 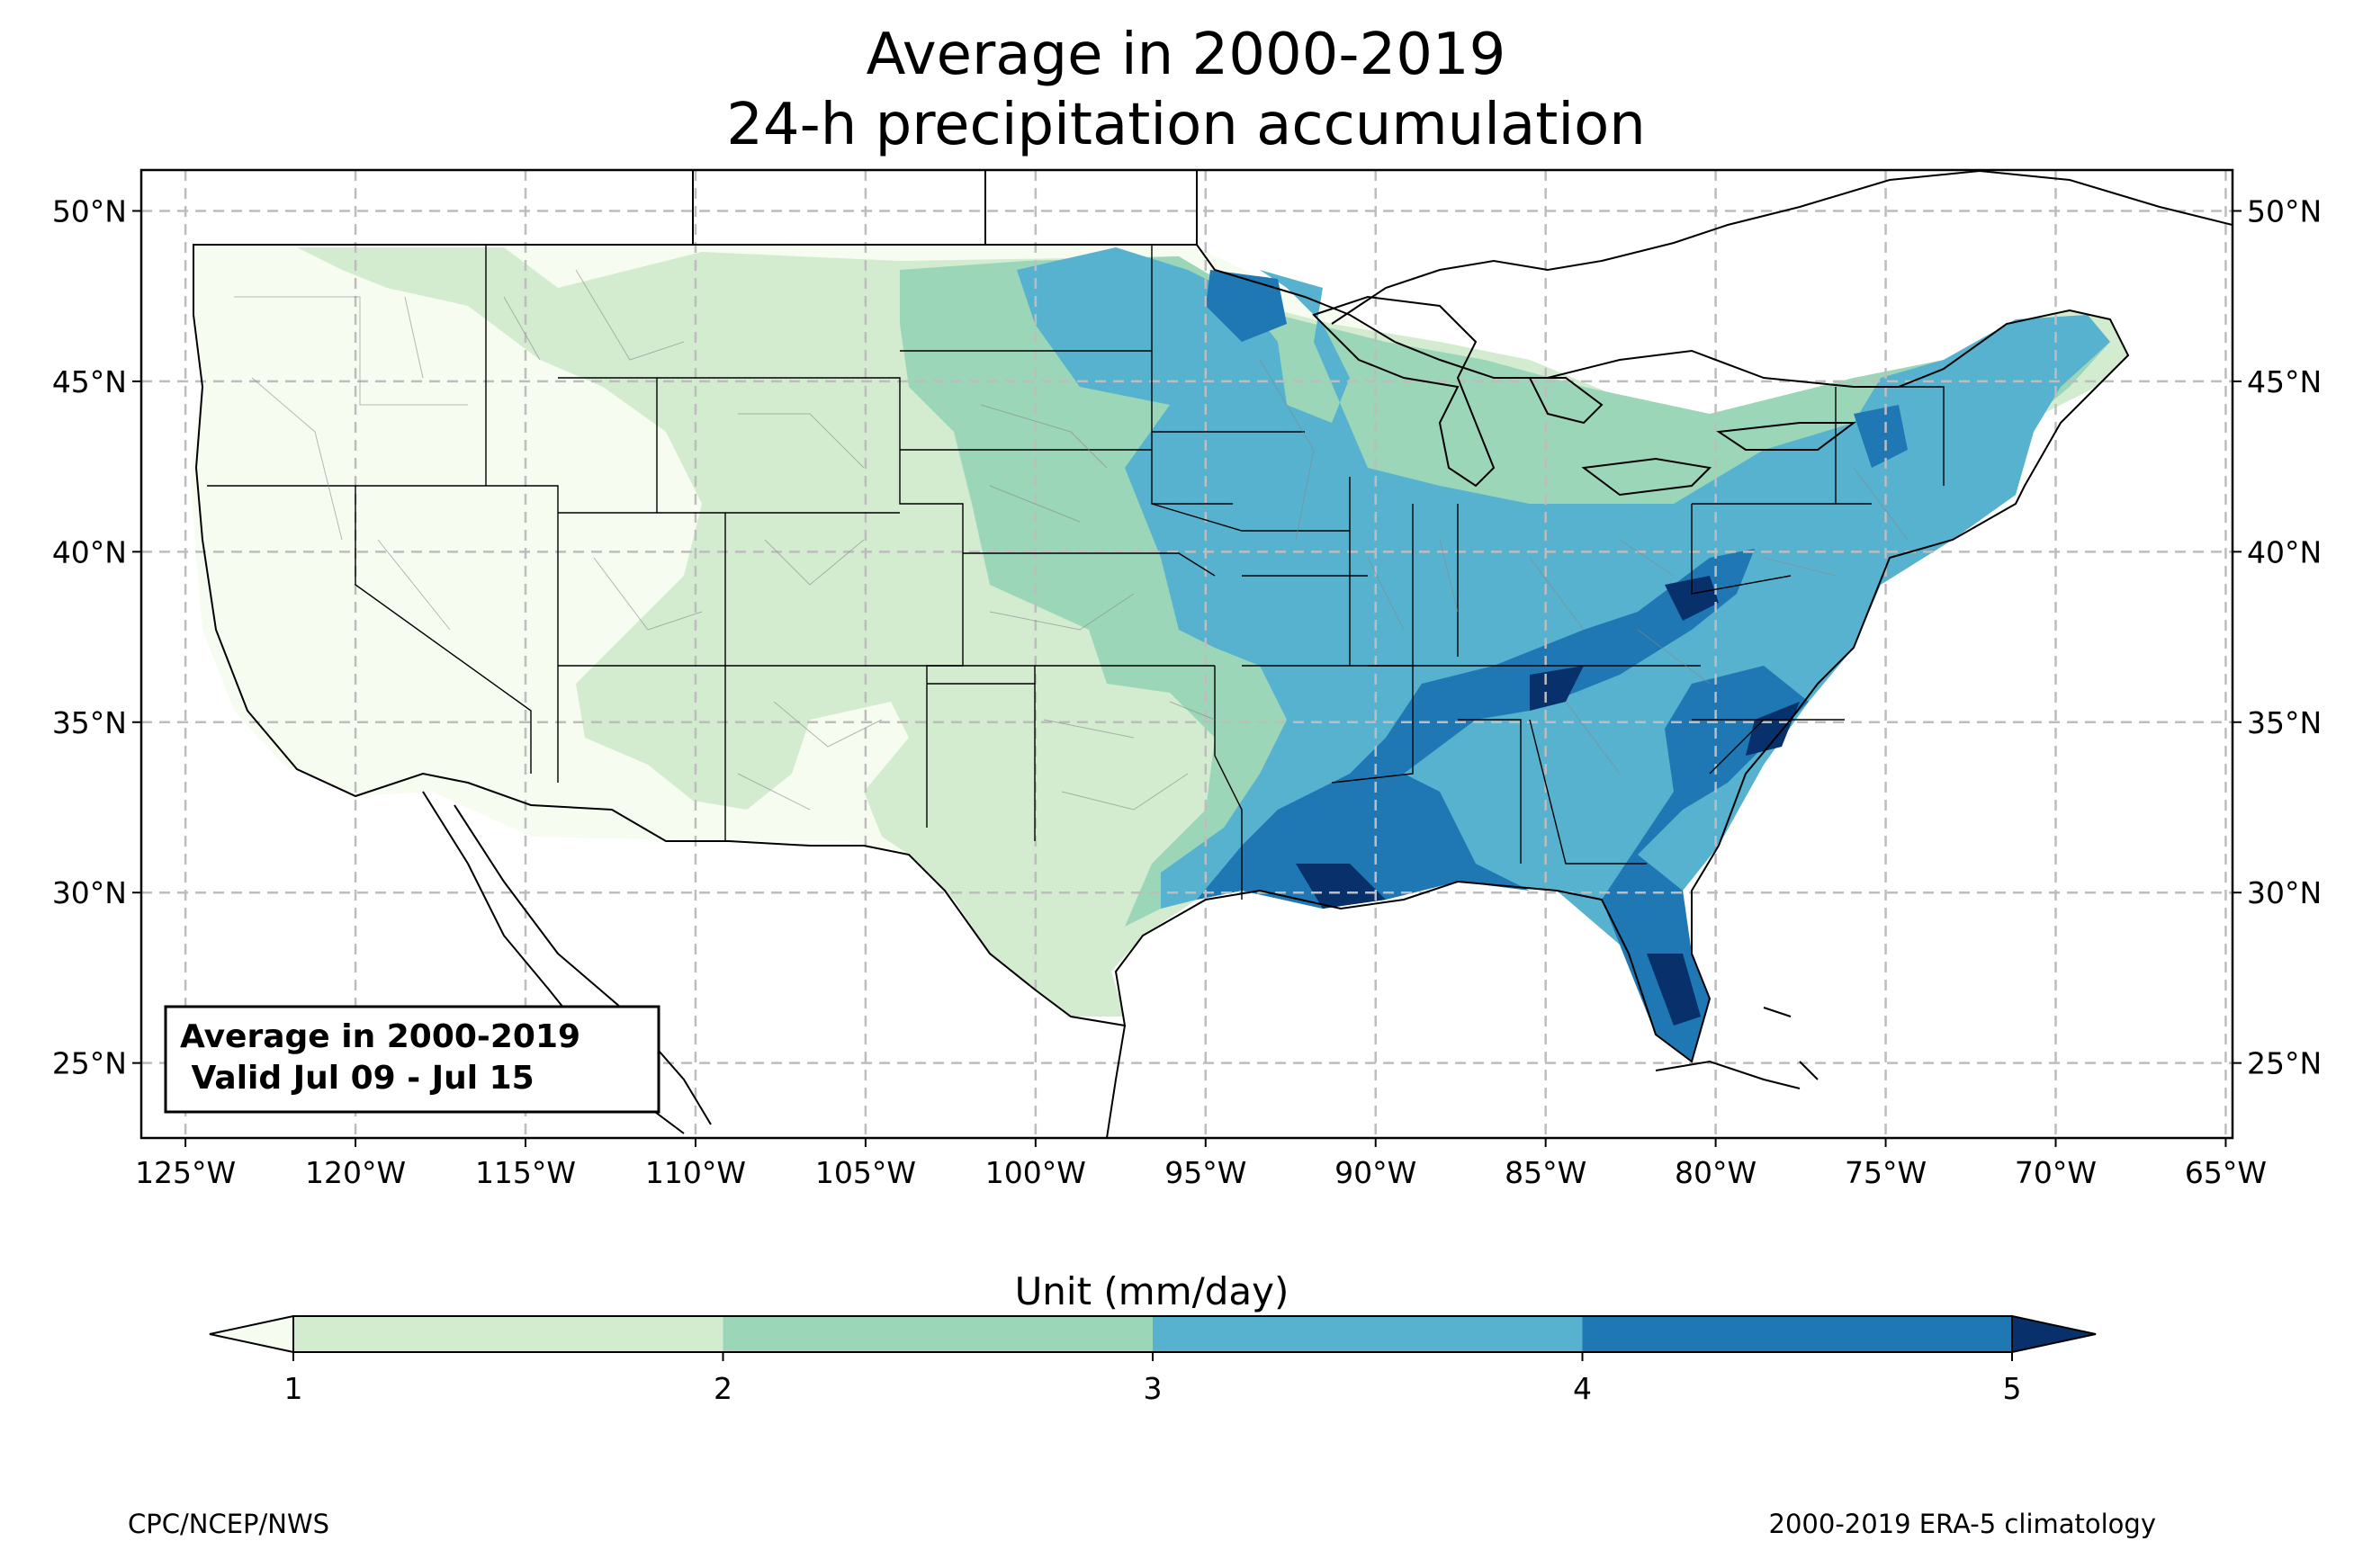 What do you see at coordinates (2284, 381) in the screenshot?
I see `lat-tick-label-right: 45°N` at bounding box center [2284, 381].